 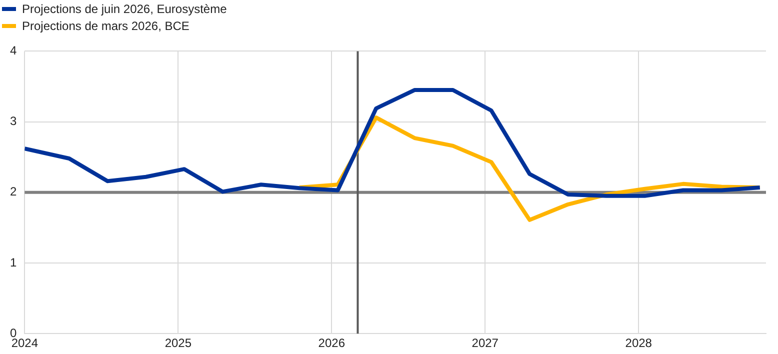 I want to click on y-tick-label: 3, so click(x=13, y=121).